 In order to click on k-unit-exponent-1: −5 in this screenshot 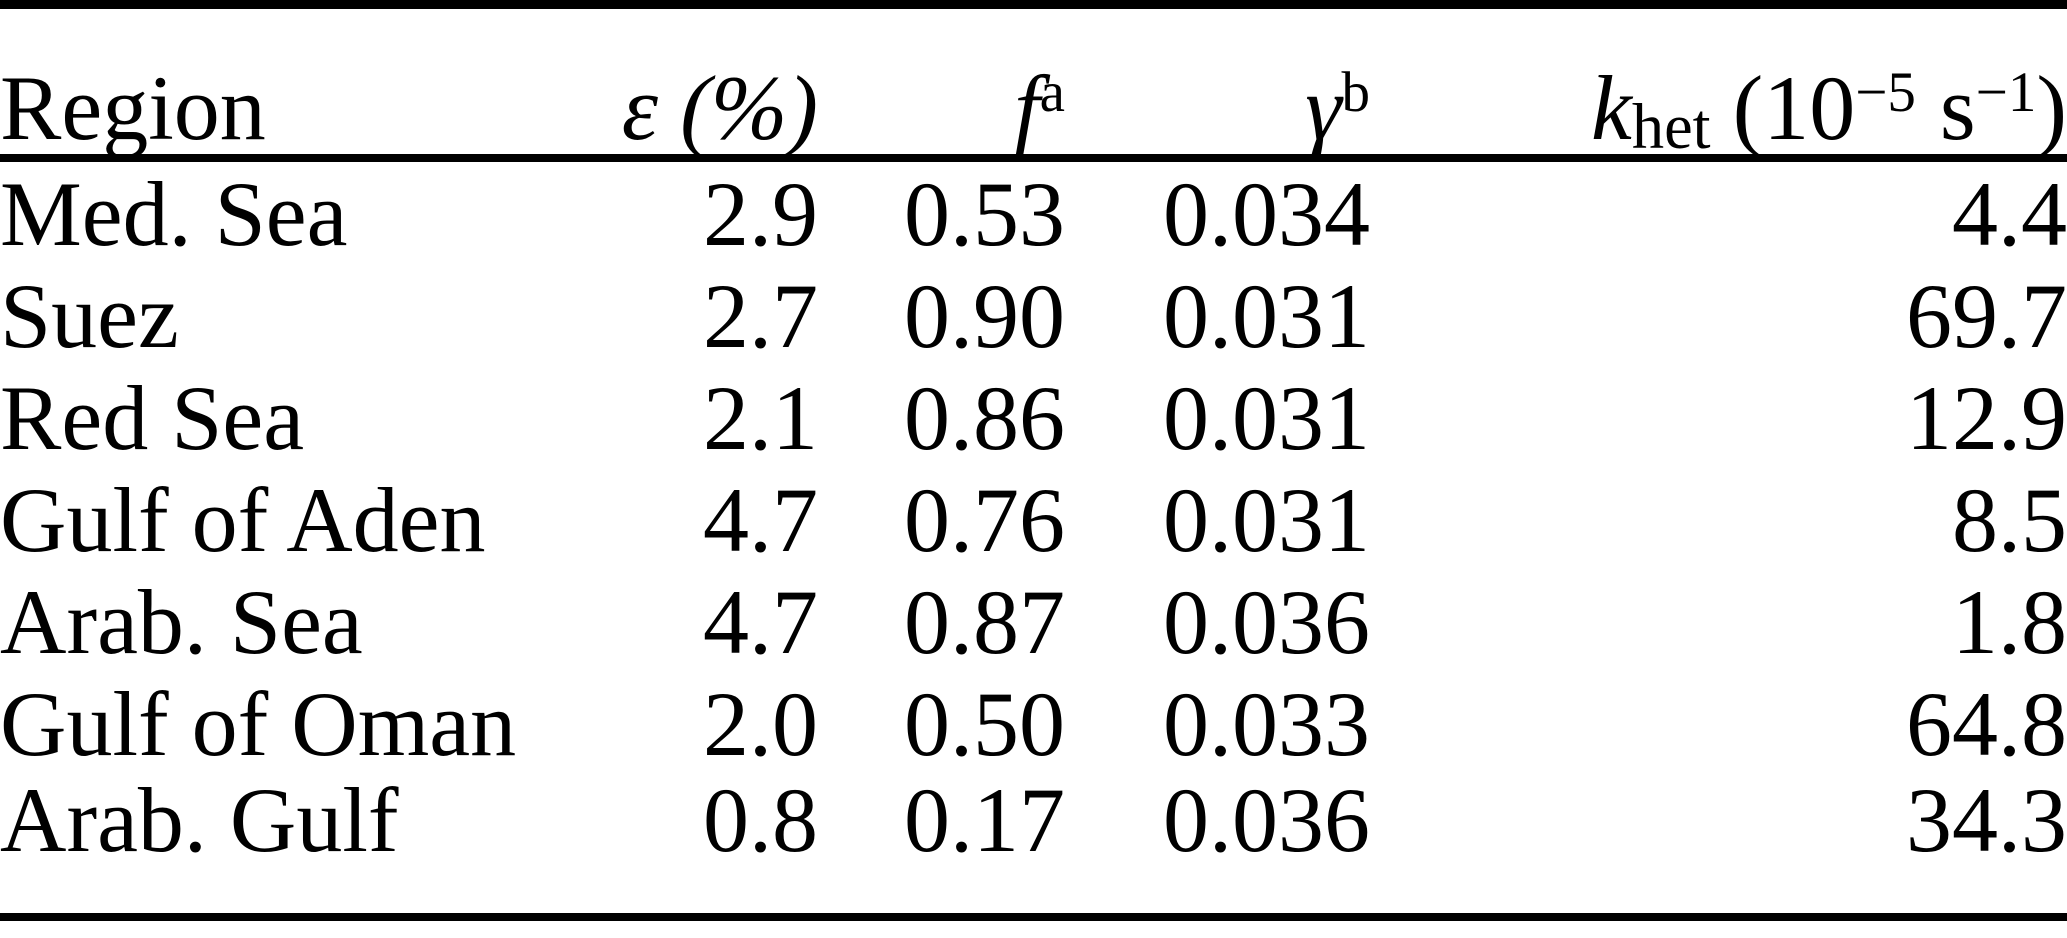, I will do `click(1885, 93)`.